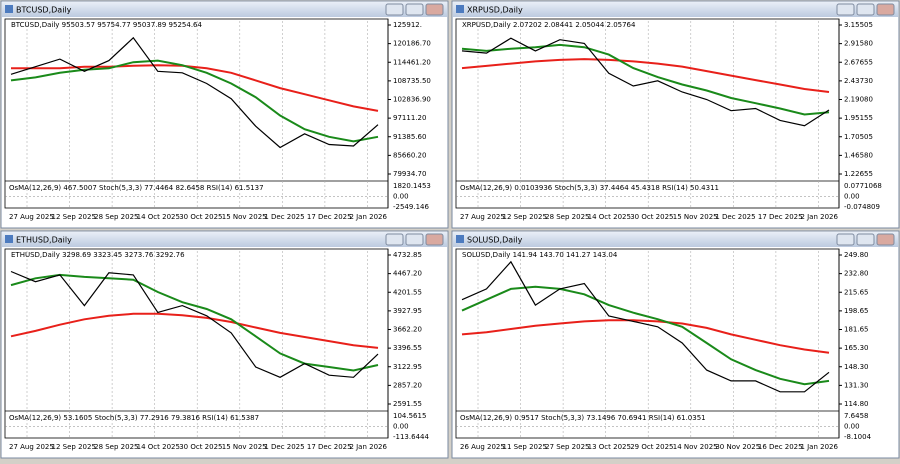  Describe the element at coordinates (856, 348) in the screenshot. I see `price-label: 165.30` at that location.